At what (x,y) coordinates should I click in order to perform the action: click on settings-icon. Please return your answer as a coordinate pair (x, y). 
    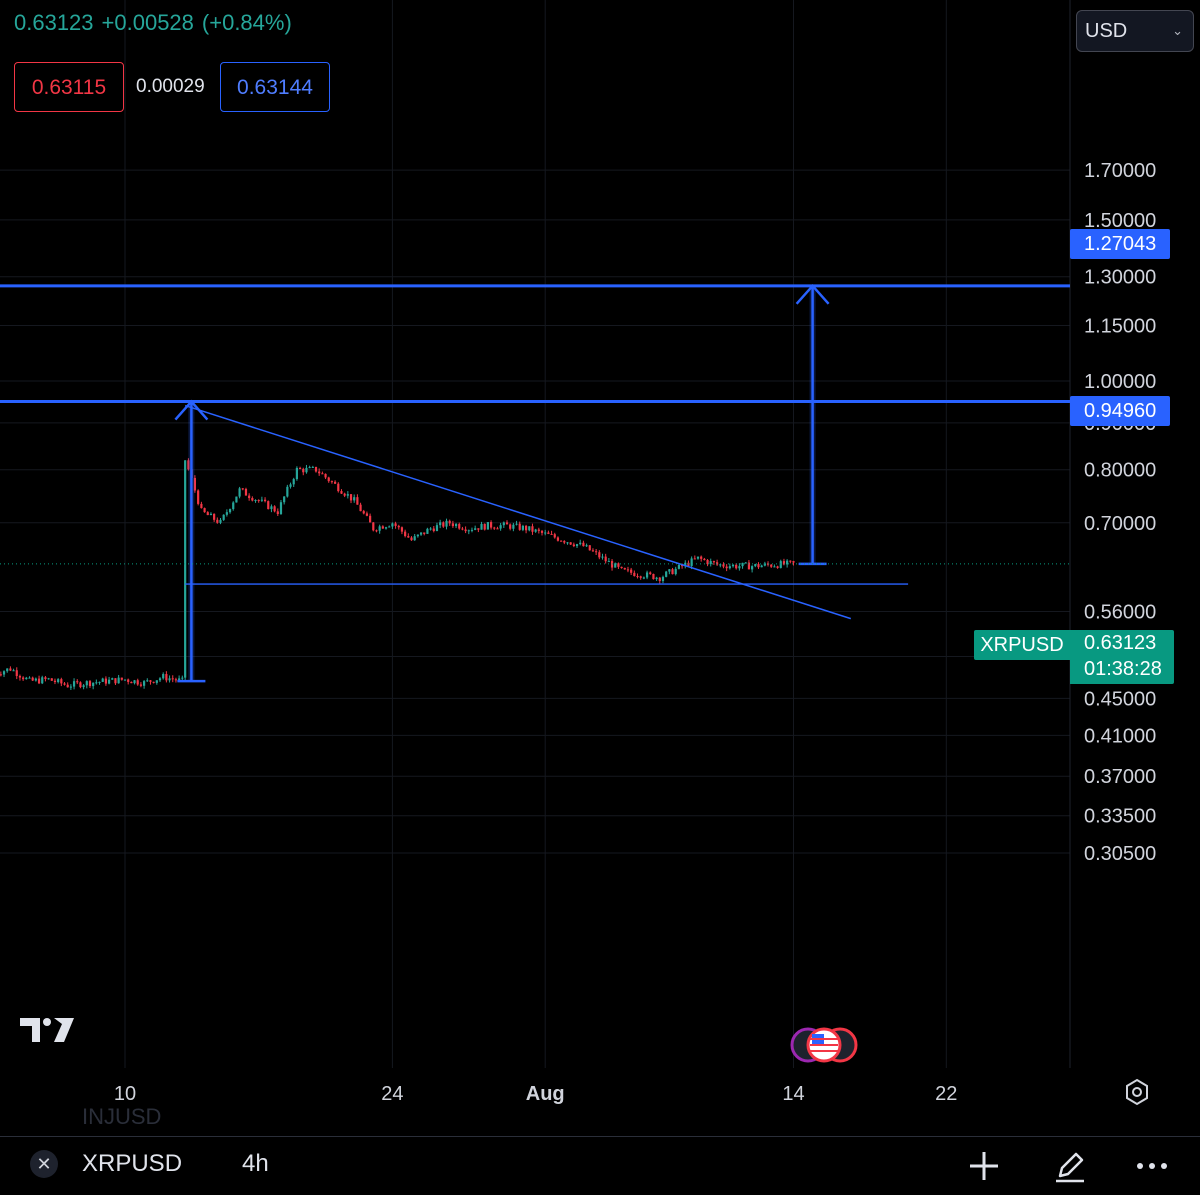
    Looking at the image, I should click on (1137, 1092).